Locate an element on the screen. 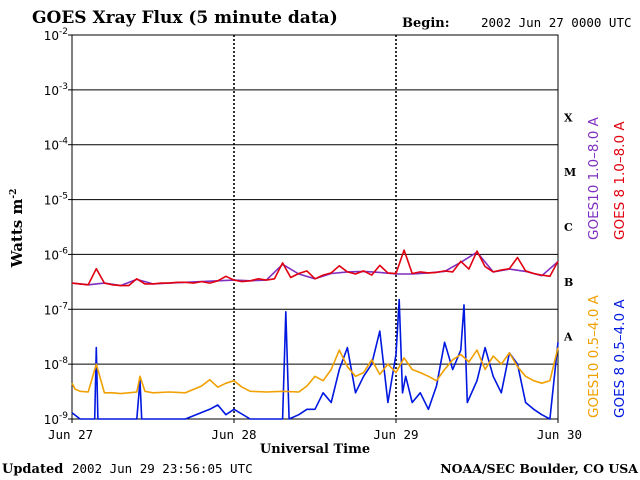 The width and height of the screenshot is (640, 480). y-axis-label-sup: -2 is located at coordinates (14, 194).